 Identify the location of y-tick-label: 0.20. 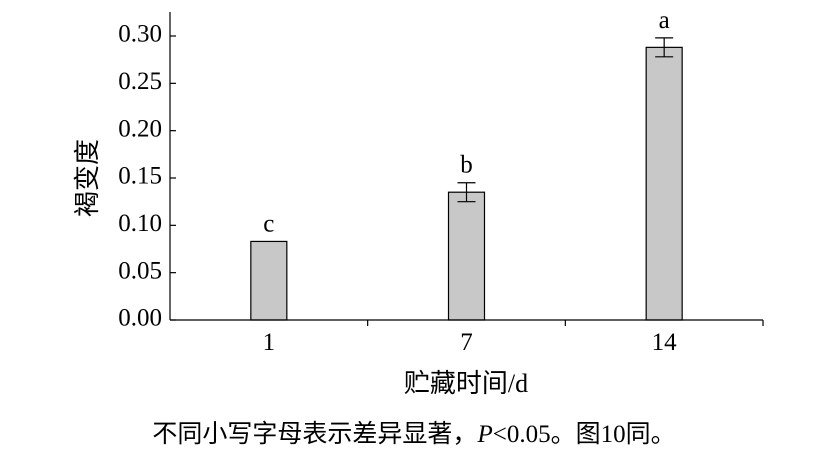
(140, 128).